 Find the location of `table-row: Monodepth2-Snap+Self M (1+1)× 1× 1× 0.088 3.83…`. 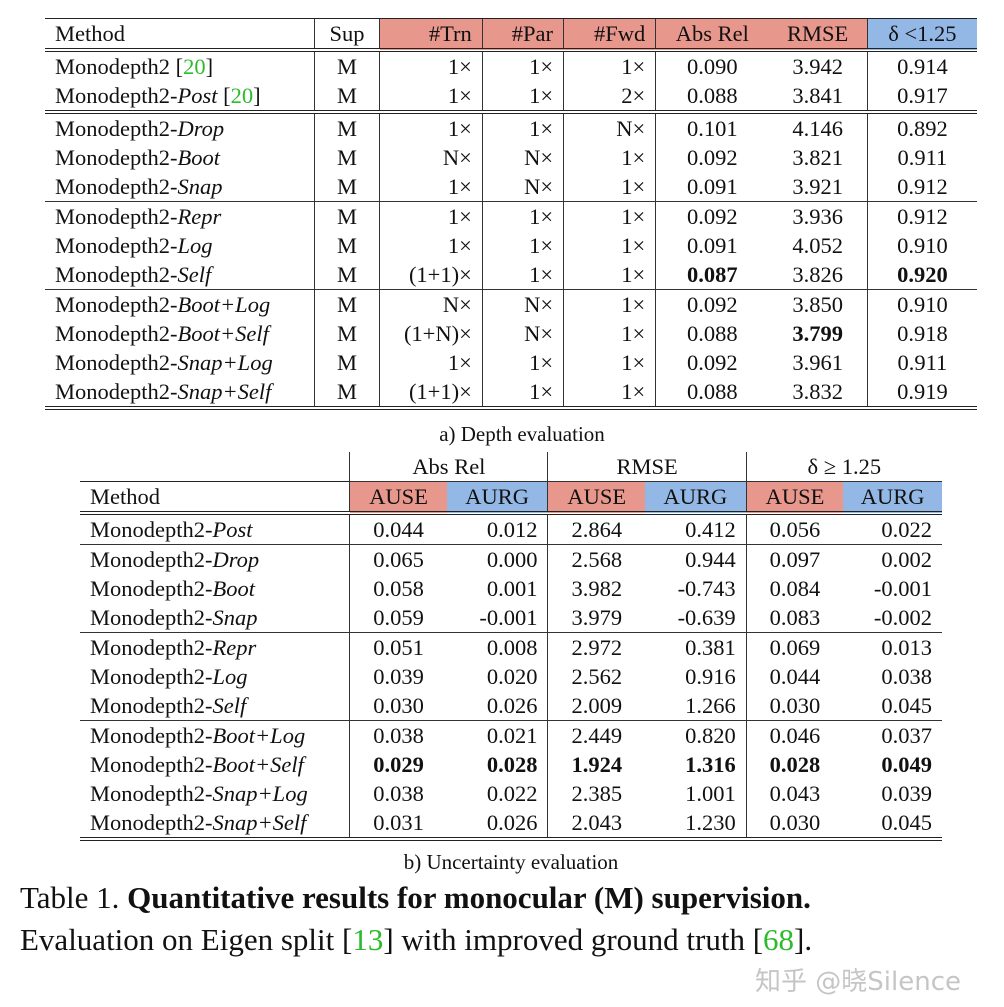

table-row: Monodepth2-Snap+Self M (1+1)× 1× 1× 0.088 3.83… is located at coordinates (511, 393).